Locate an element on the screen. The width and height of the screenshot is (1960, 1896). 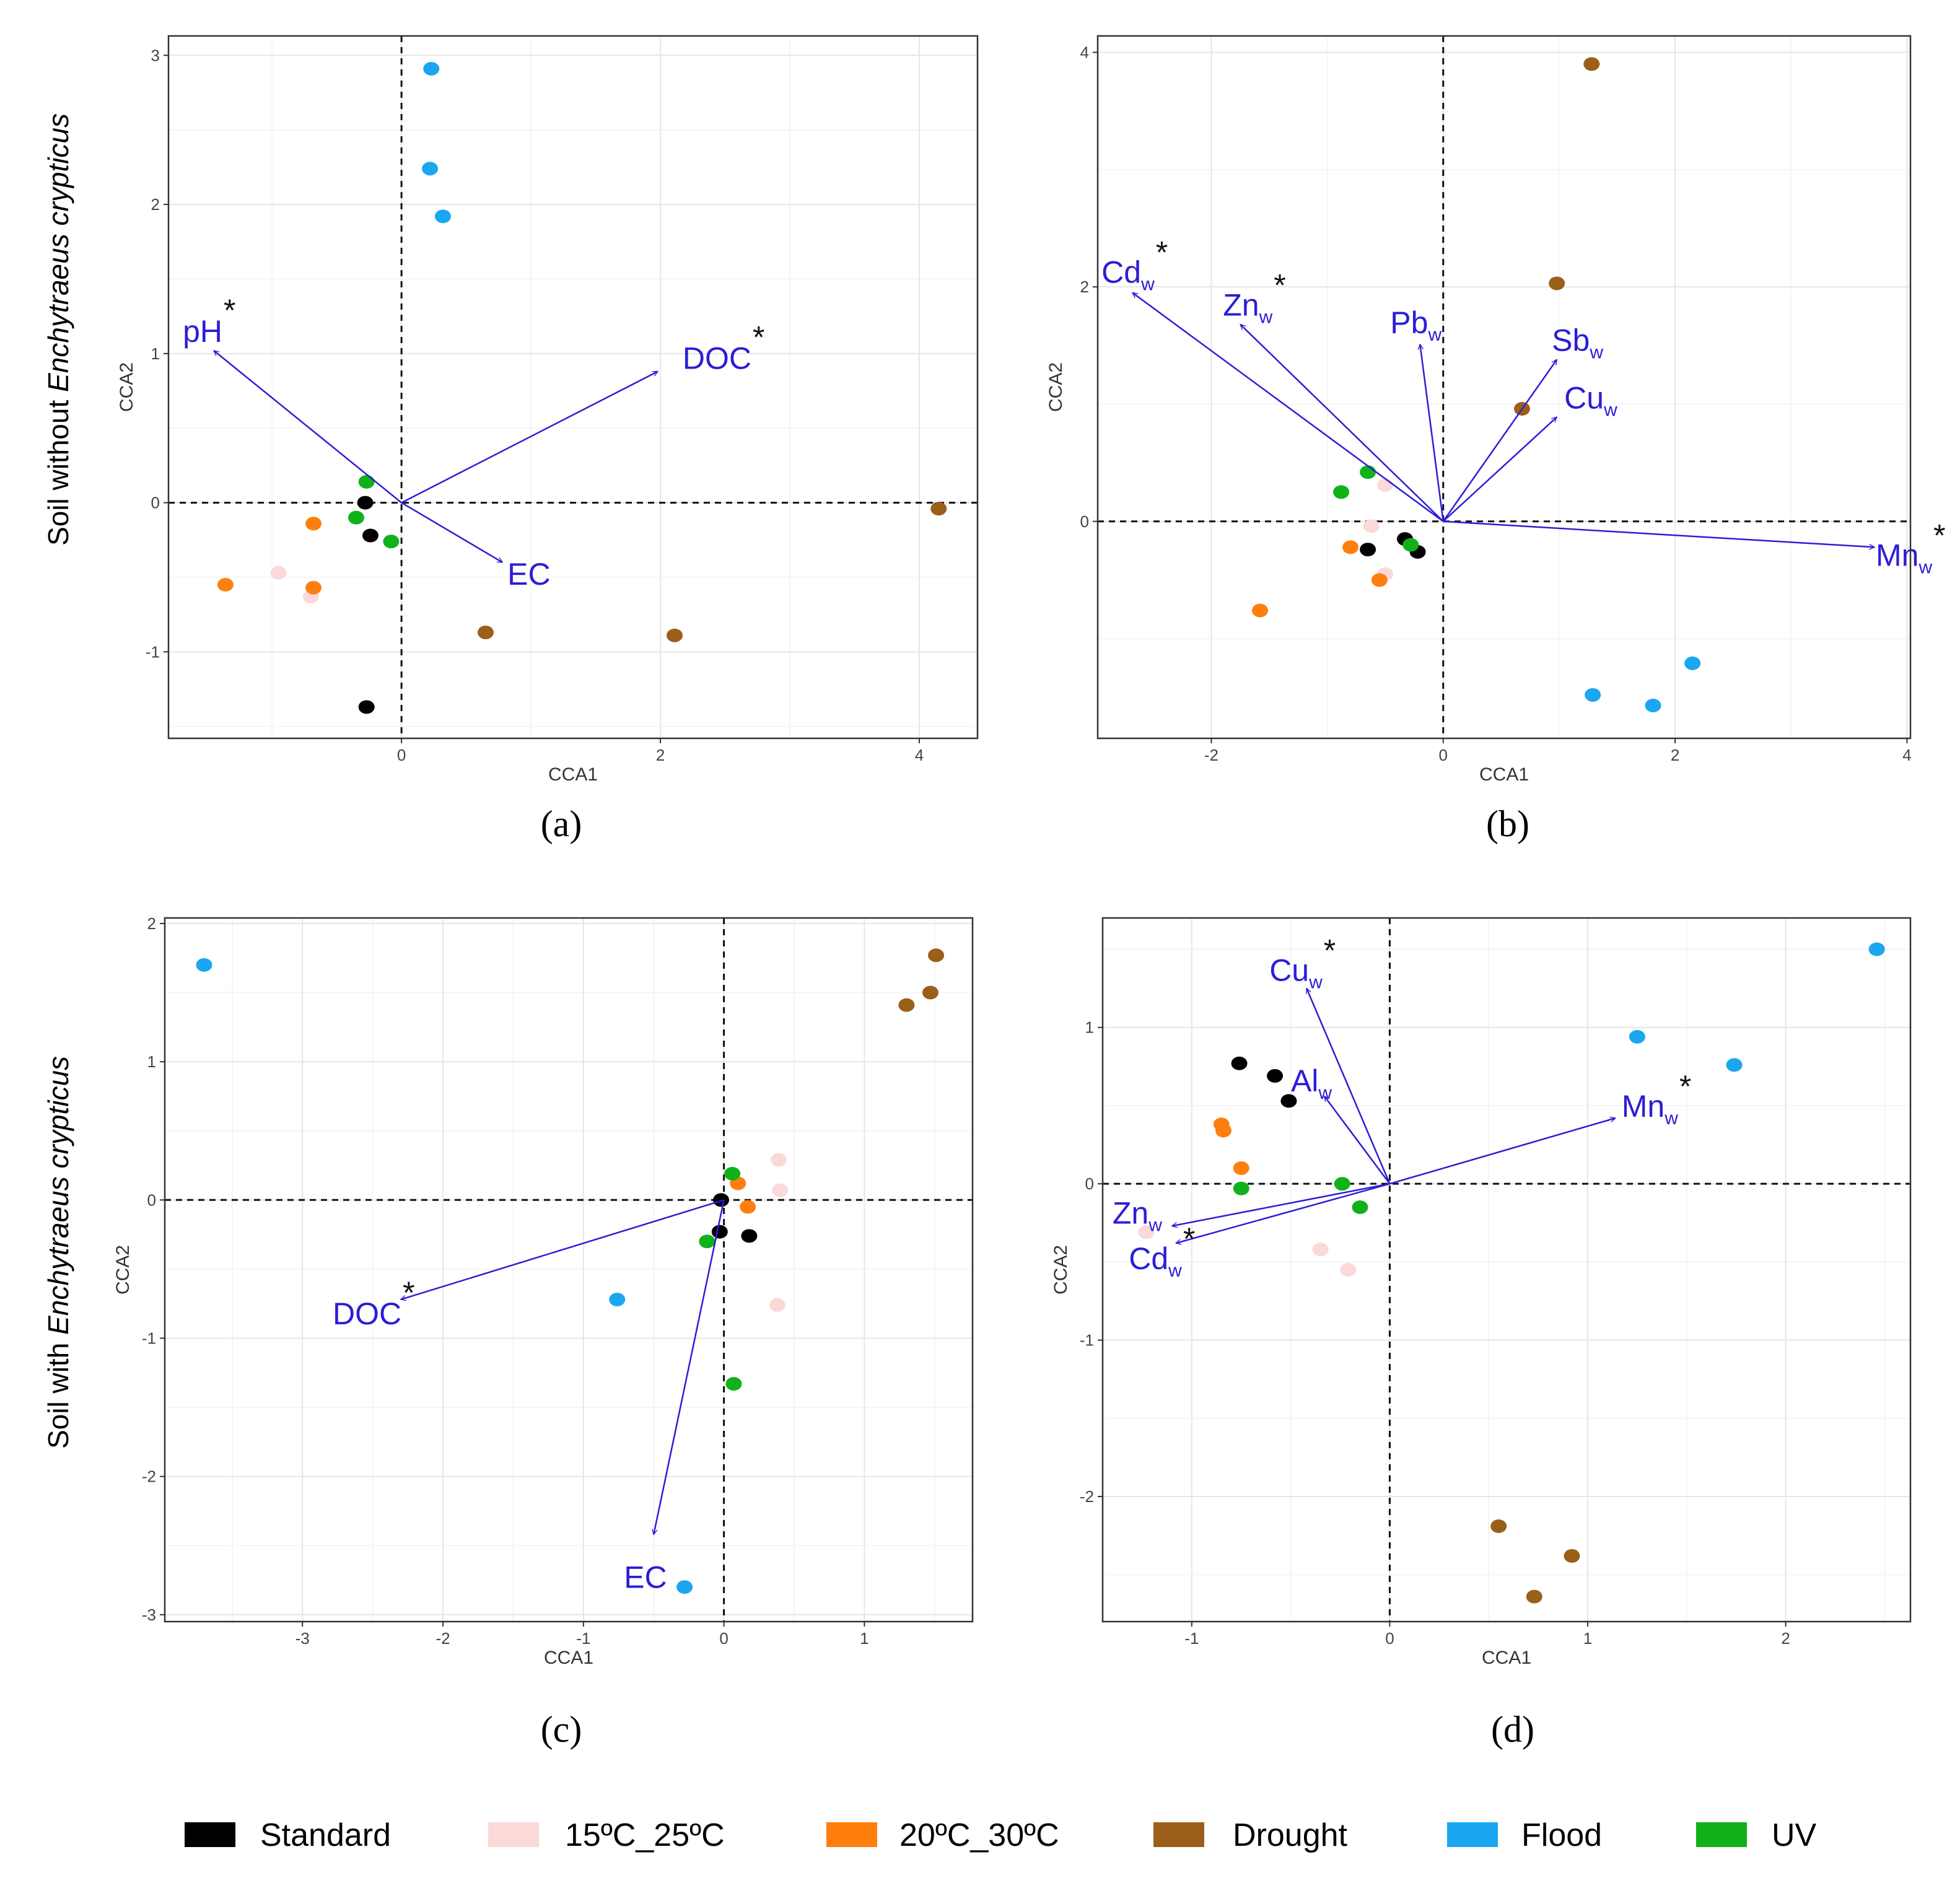
vector-label-zn: Znw is located at coordinates (1137, 1215).